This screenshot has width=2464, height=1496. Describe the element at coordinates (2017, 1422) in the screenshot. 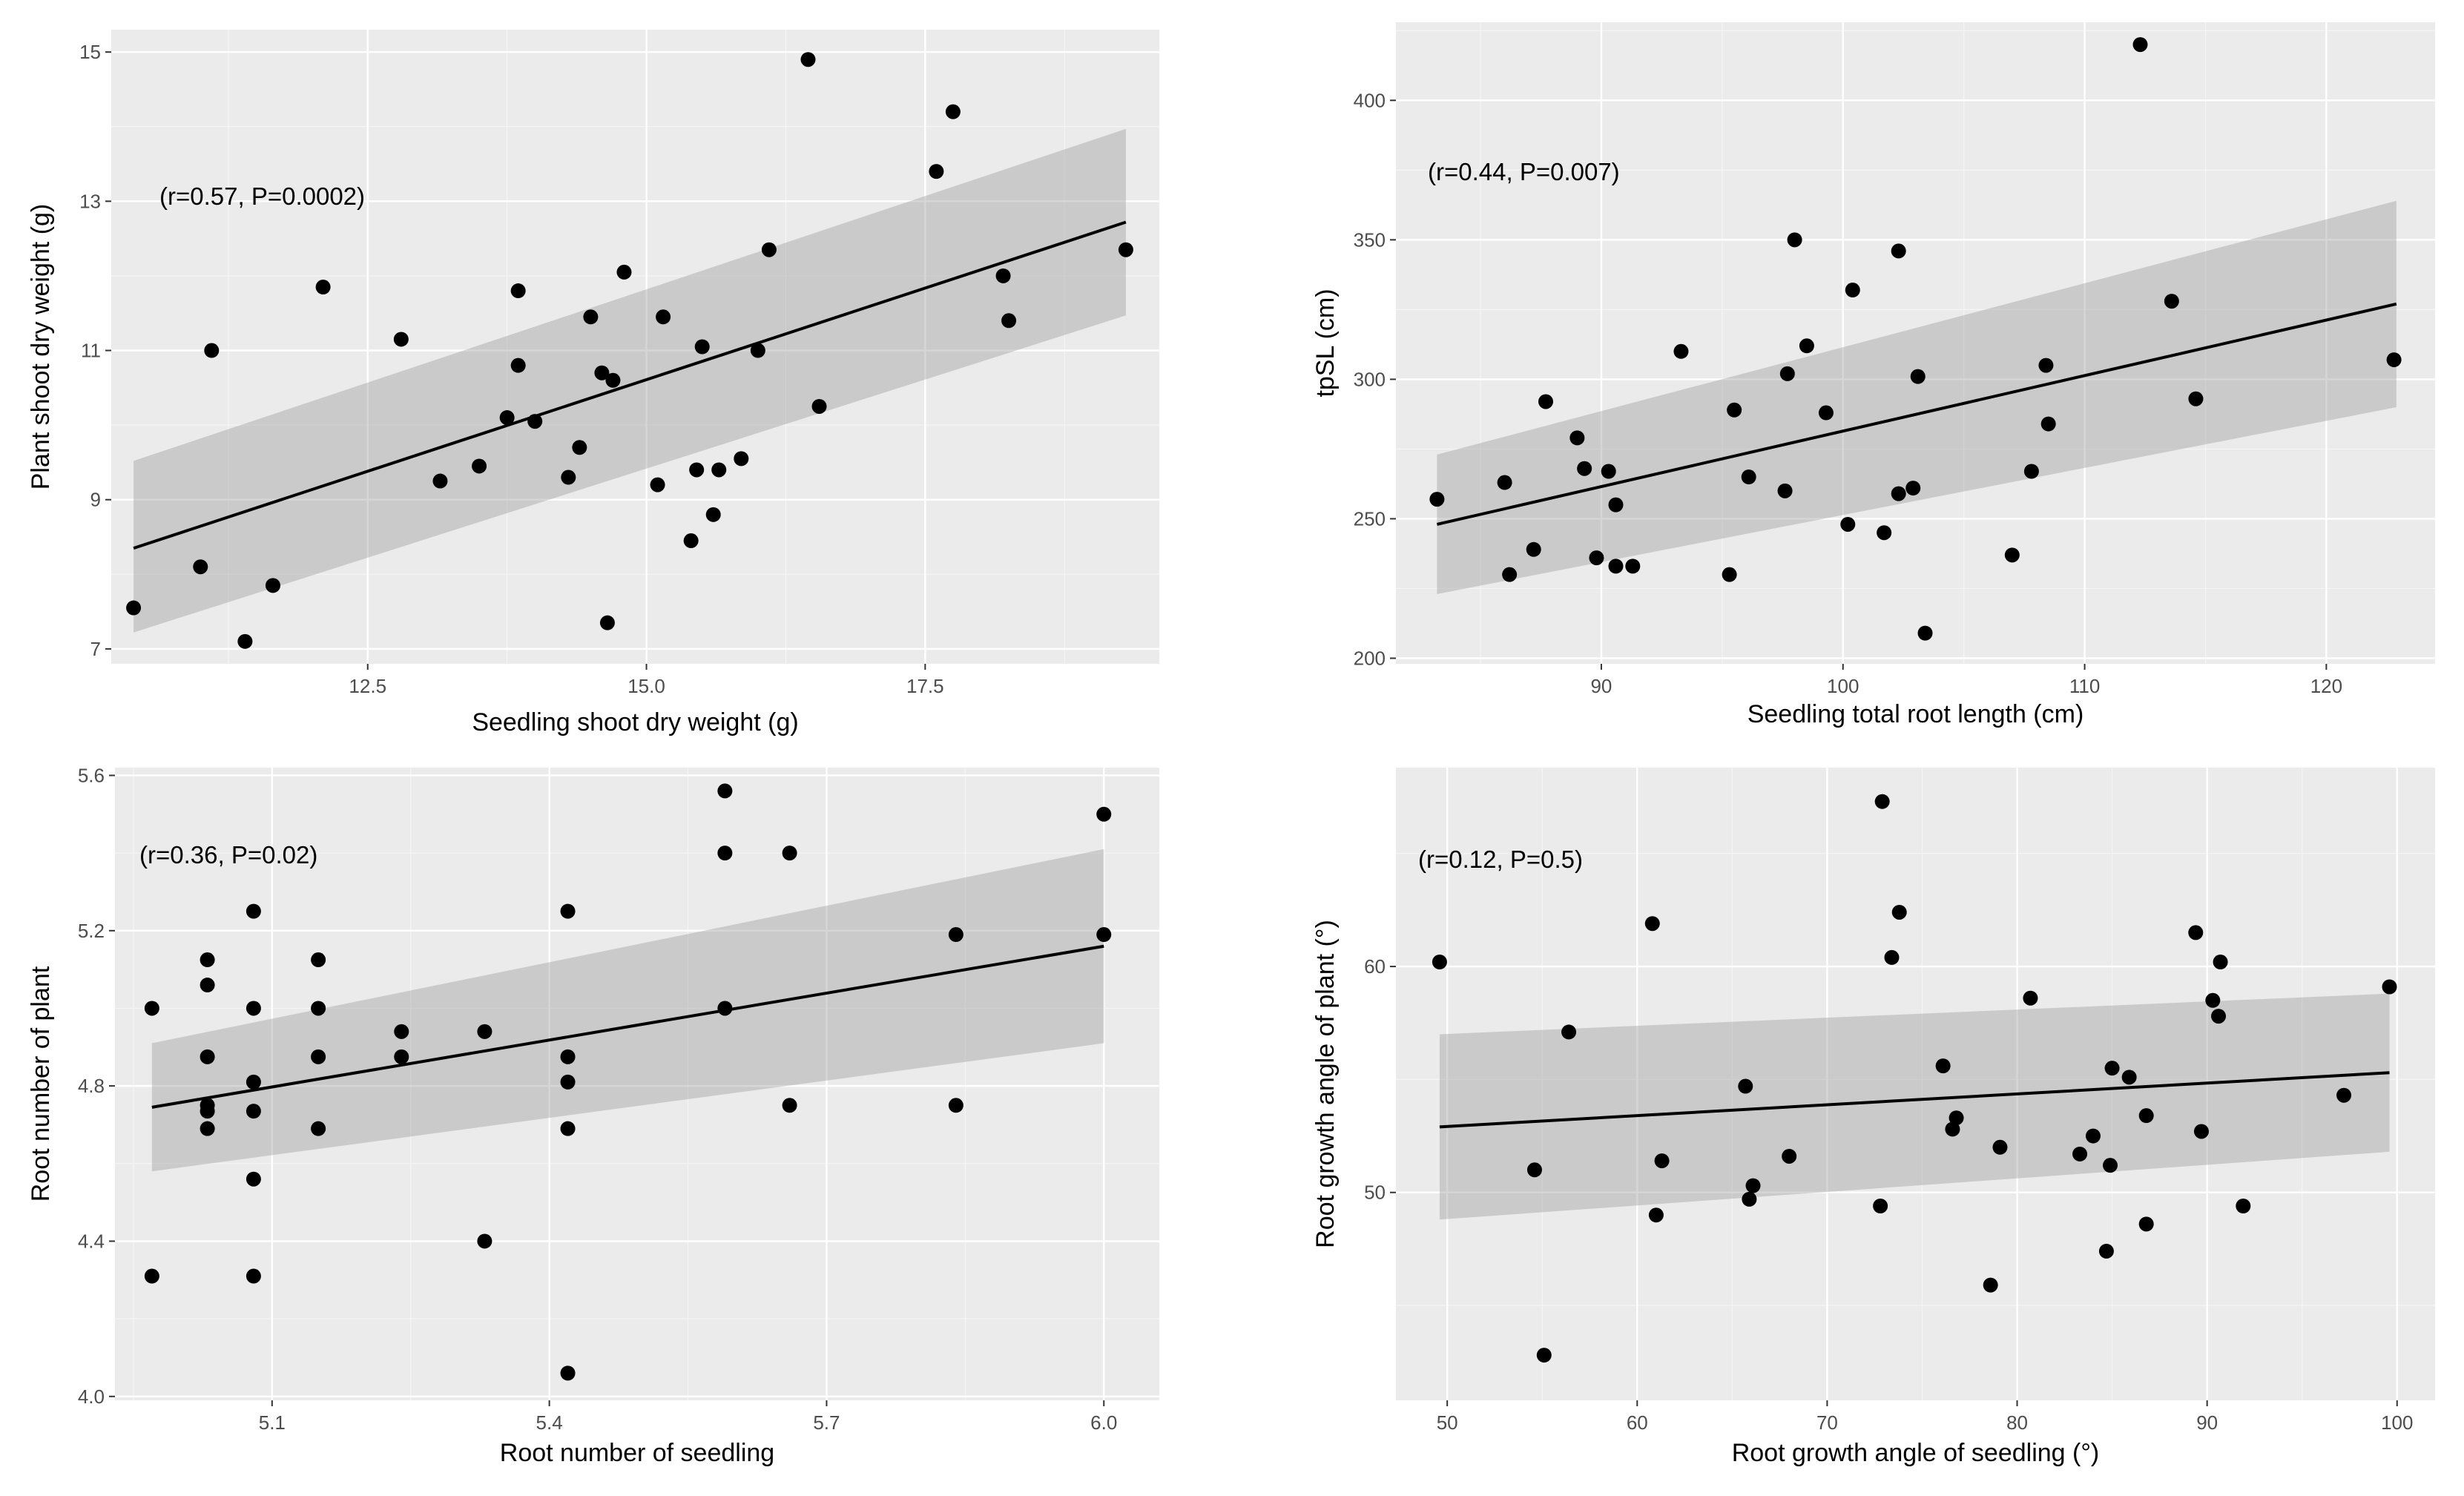

I see `x-tick-label: 80` at that location.